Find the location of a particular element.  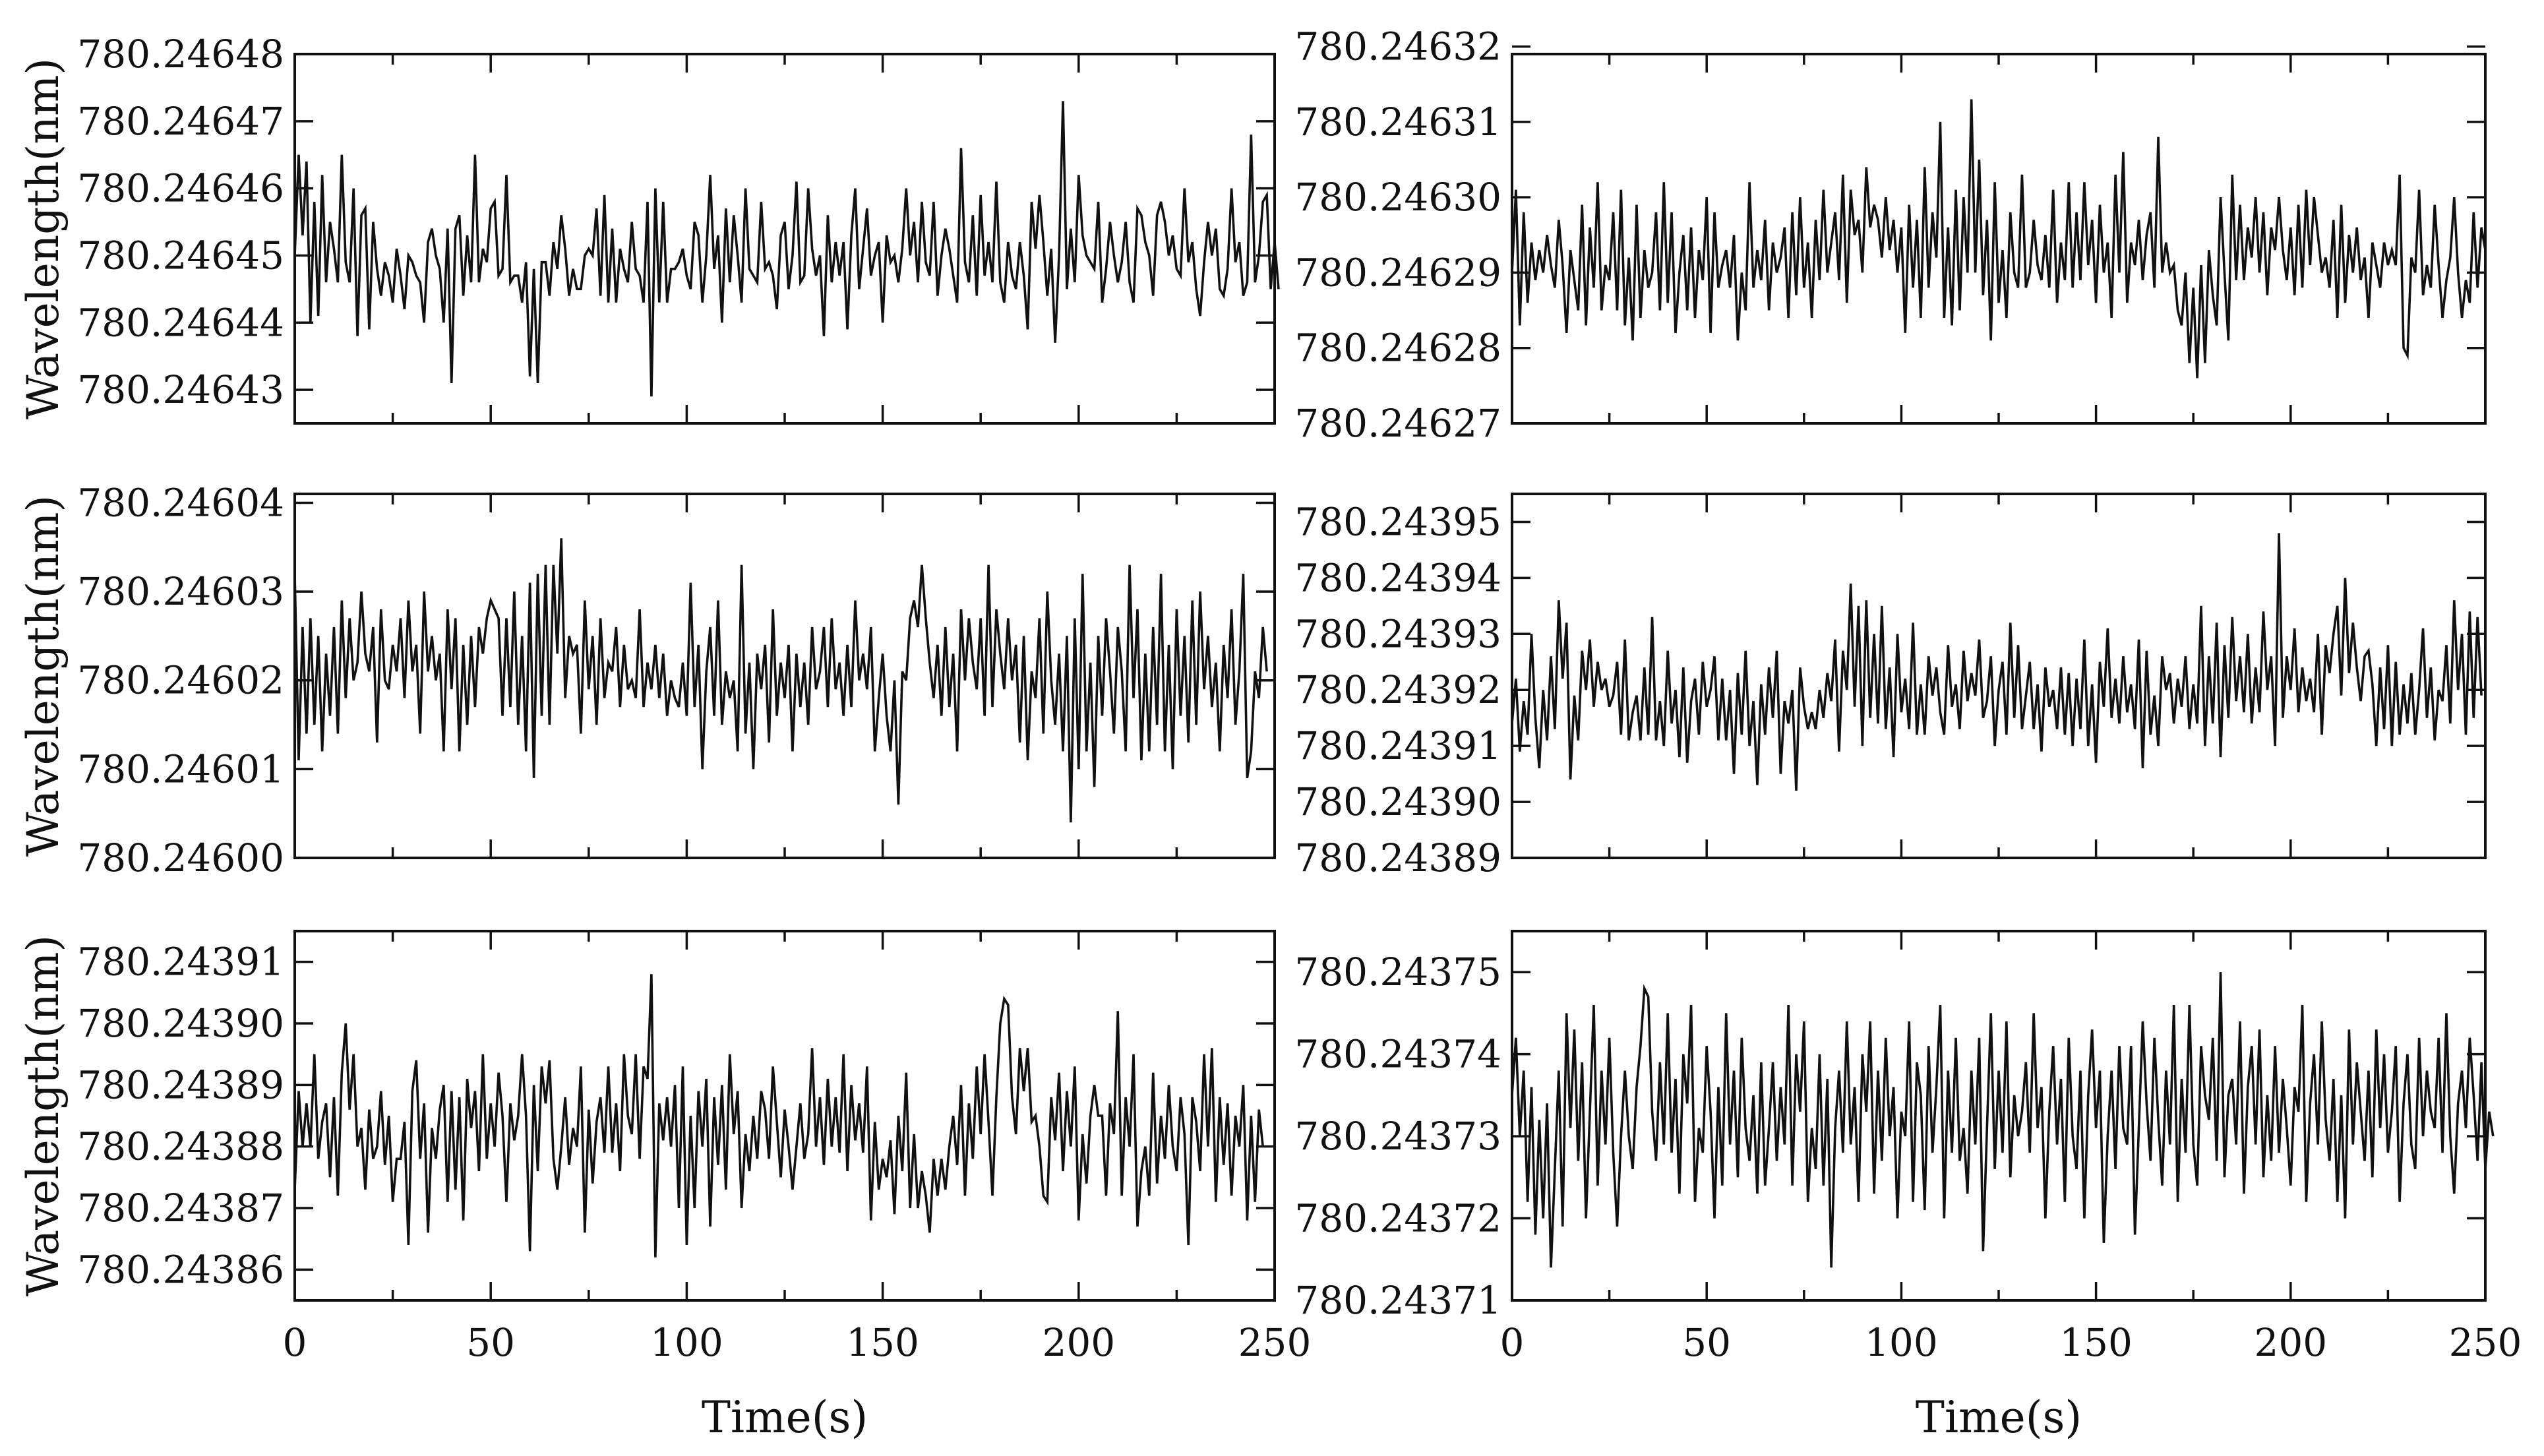

y-tick-label: 780.24602 is located at coordinates (180, 681).